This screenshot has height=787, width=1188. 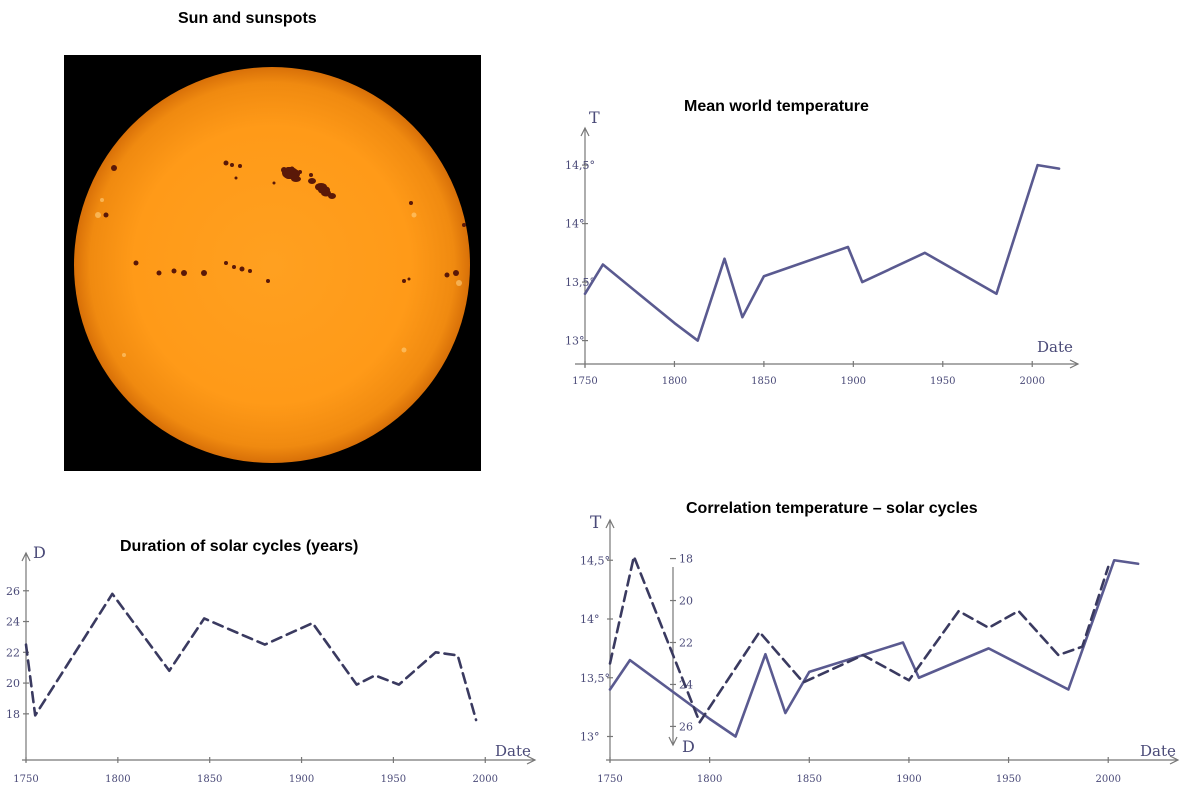 I want to click on correlation-y2-label: D, so click(x=688, y=746).